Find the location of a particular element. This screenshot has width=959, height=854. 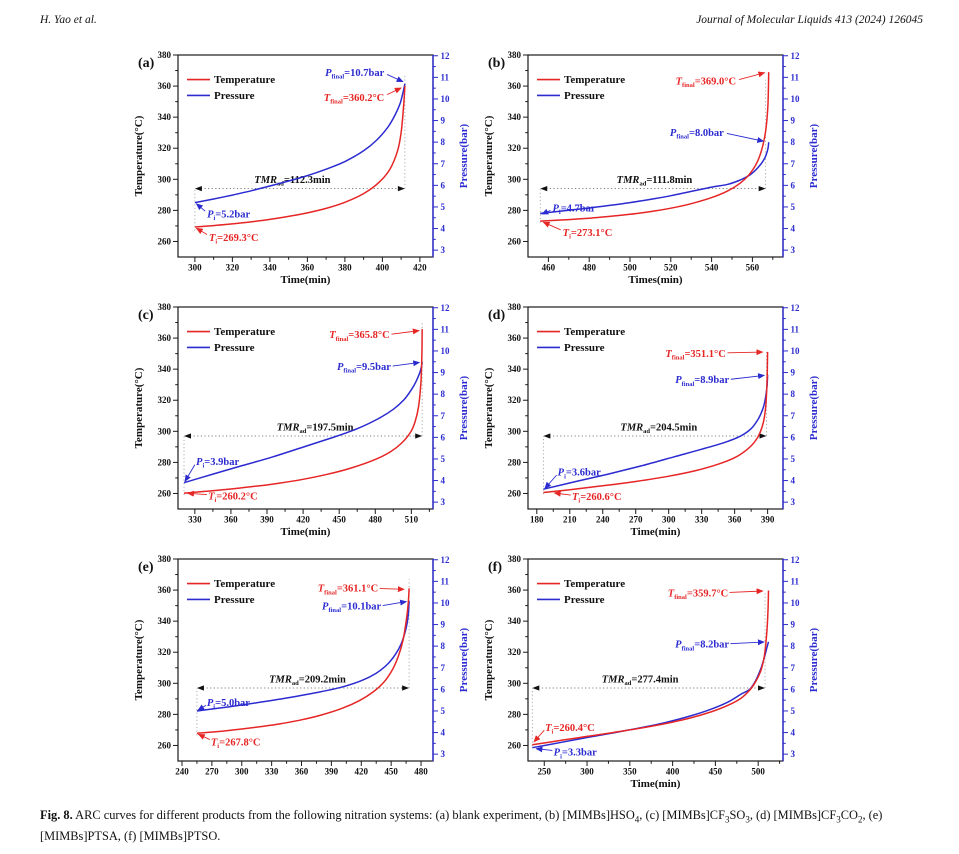

x-axis: 180 210 240 270 300 330 360 390 is located at coordinates (652, 517).